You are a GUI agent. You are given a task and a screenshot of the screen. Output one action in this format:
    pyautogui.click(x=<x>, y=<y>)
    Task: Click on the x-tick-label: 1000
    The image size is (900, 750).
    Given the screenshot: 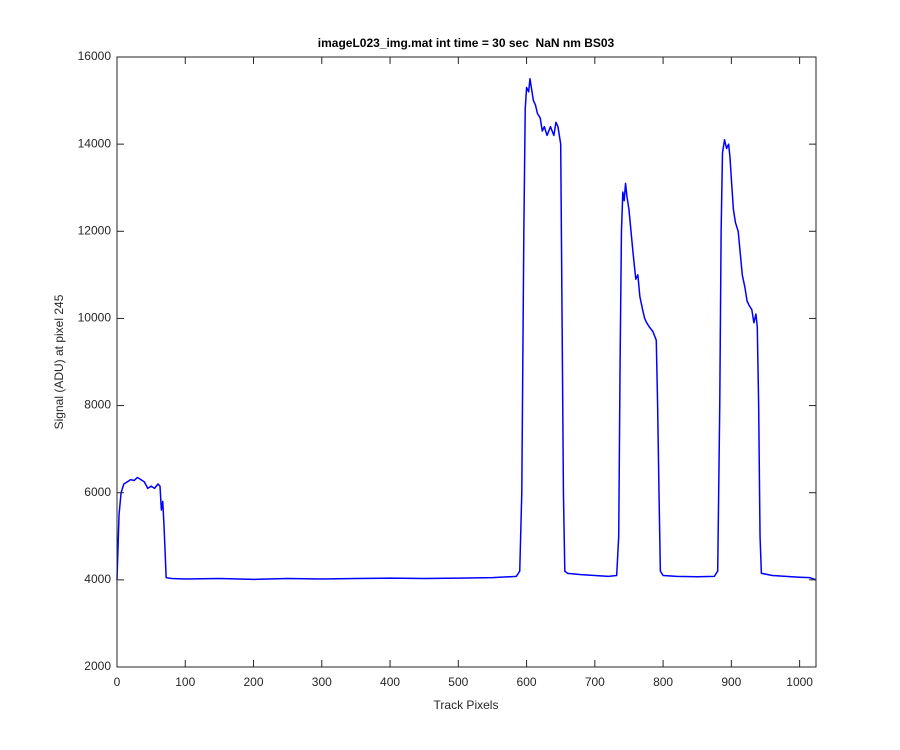 What is the action you would take?
    pyautogui.click(x=799, y=682)
    